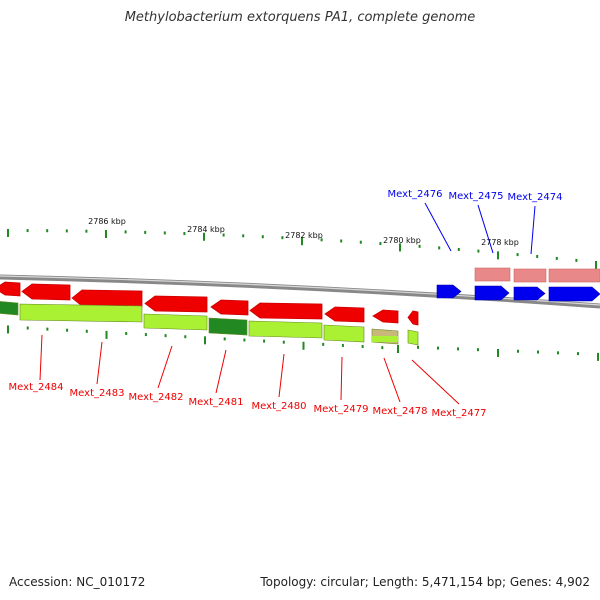  What do you see at coordinates (476, 196) in the screenshot?
I see `gene-label-mext_2475: Mext_2475` at bounding box center [476, 196].